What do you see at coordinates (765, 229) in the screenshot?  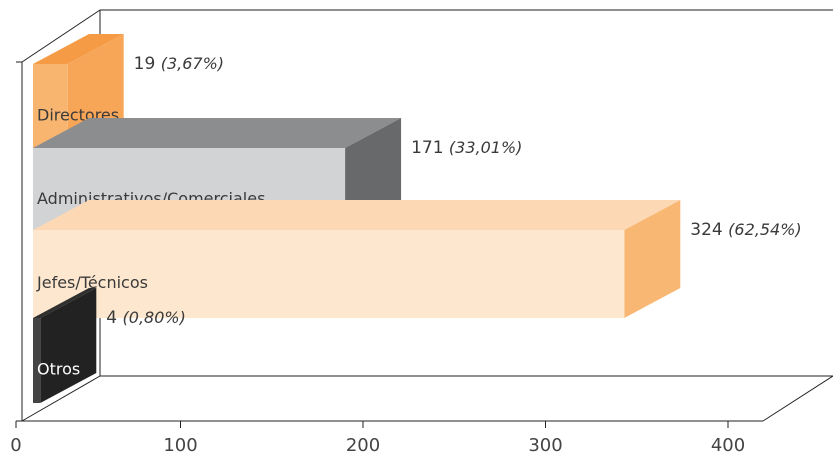 I see `percent-label: (62,54%)` at bounding box center [765, 229].